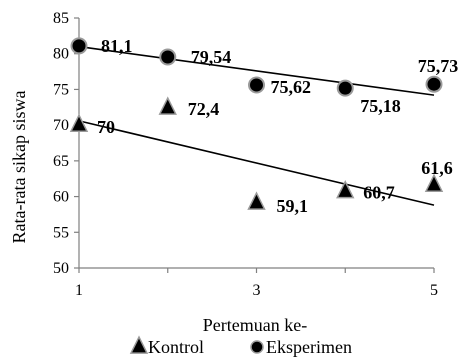  I want to click on legend-item-kontrol: Kontrol, so click(166, 346).